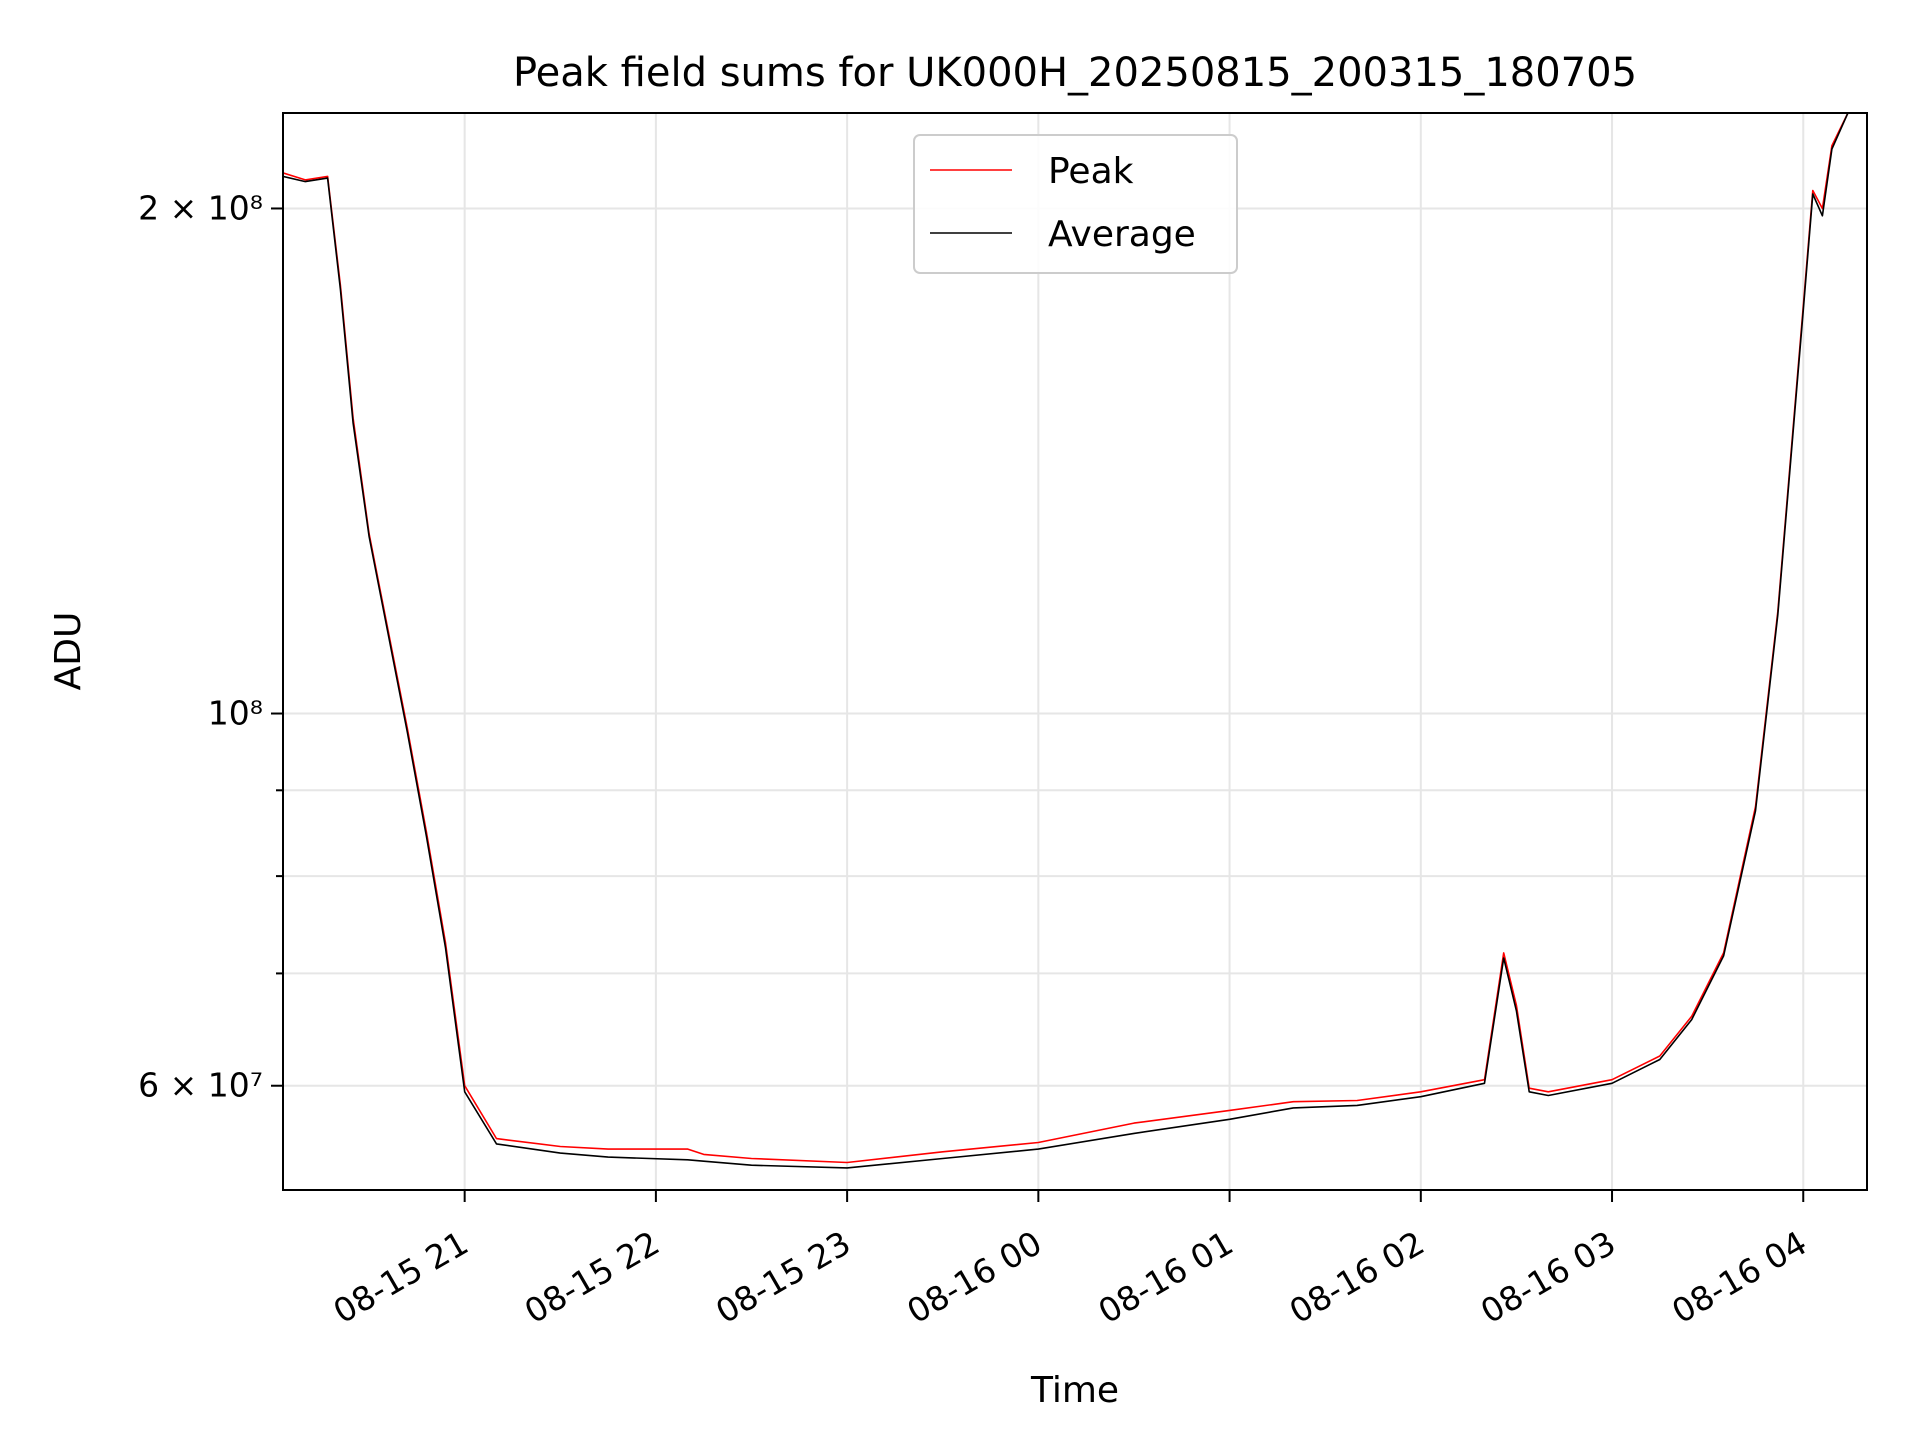  What do you see at coordinates (200, 1085) in the screenshot?
I see `y-tick-label: 6 × 10⁷` at bounding box center [200, 1085].